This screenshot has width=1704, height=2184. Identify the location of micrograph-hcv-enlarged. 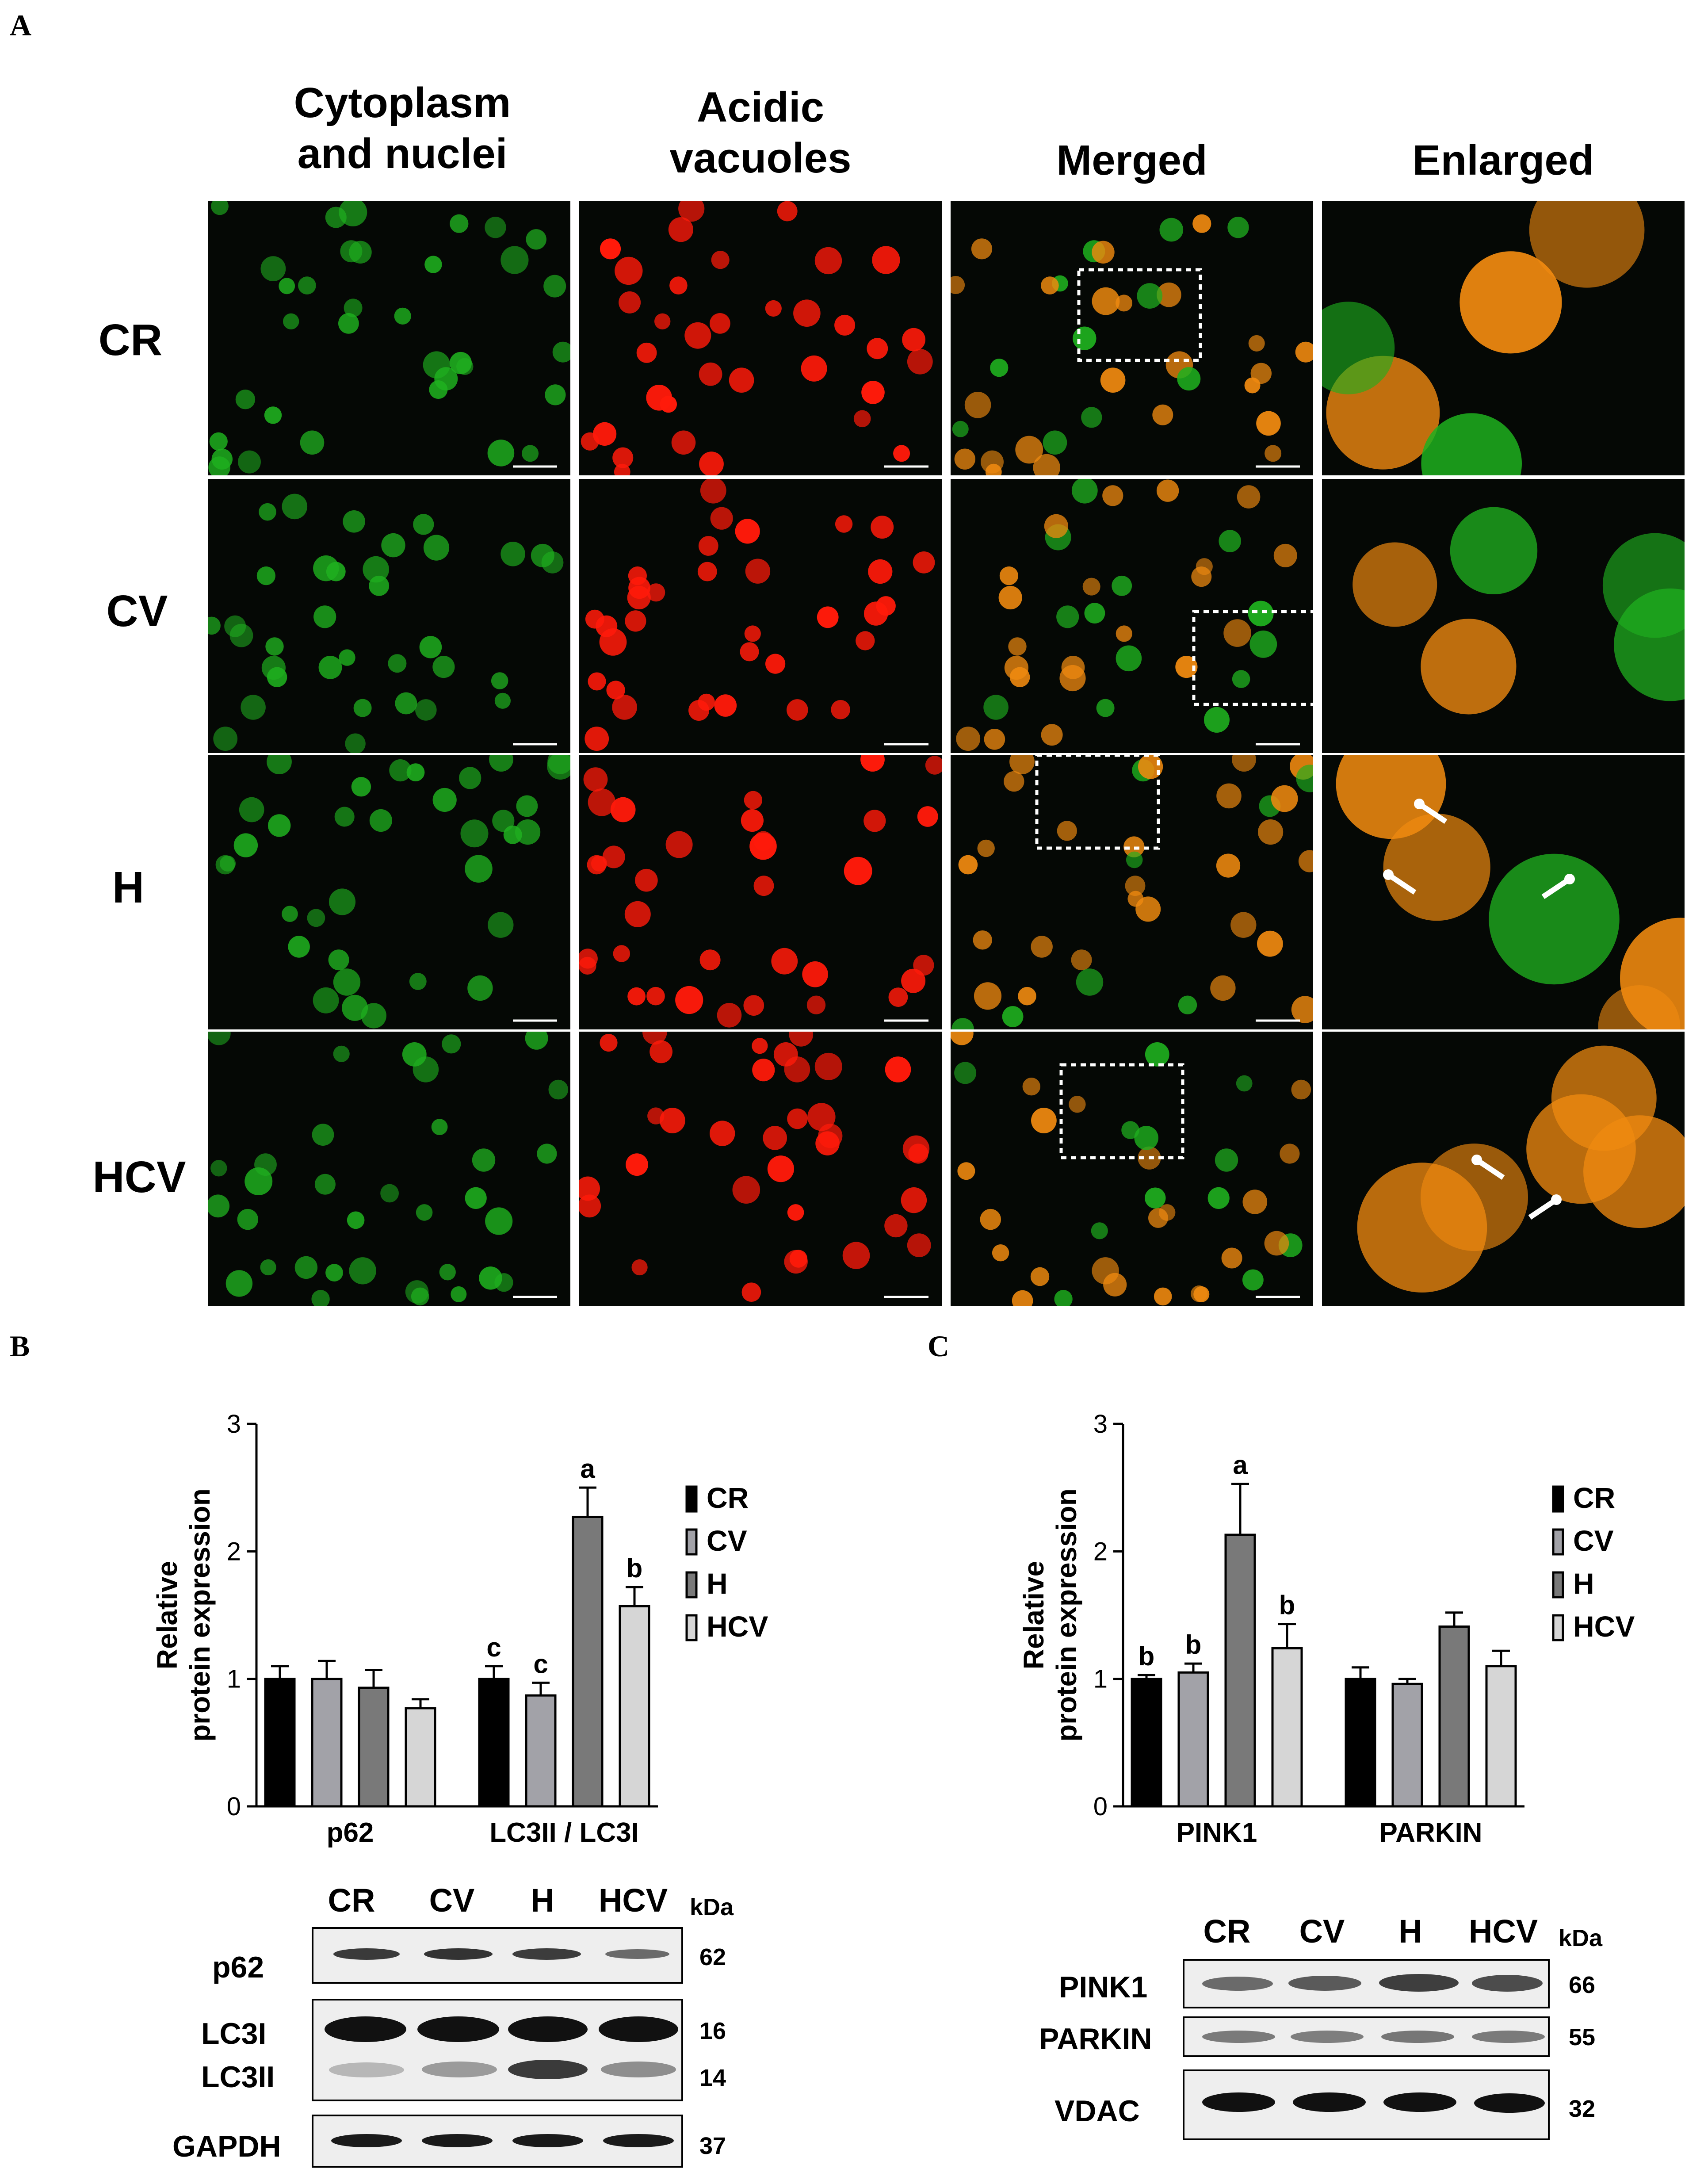
(1503, 1169).